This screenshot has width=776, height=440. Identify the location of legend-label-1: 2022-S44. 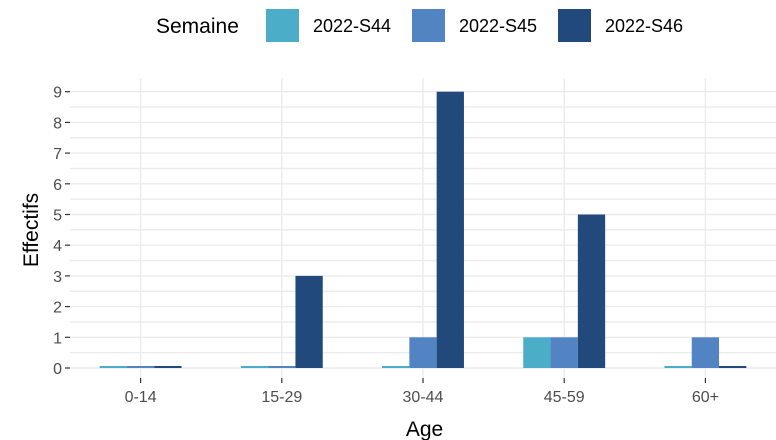
(352, 26).